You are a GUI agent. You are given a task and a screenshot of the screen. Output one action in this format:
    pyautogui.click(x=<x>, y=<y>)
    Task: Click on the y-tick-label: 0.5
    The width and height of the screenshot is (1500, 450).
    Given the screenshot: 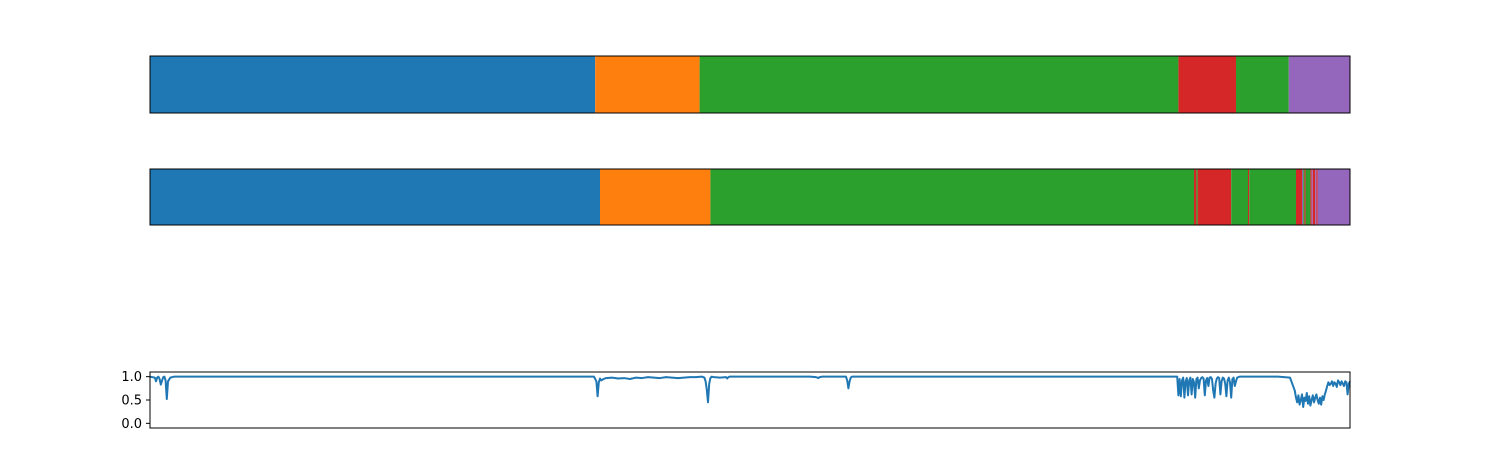 What is the action you would take?
    pyautogui.click(x=131, y=401)
    